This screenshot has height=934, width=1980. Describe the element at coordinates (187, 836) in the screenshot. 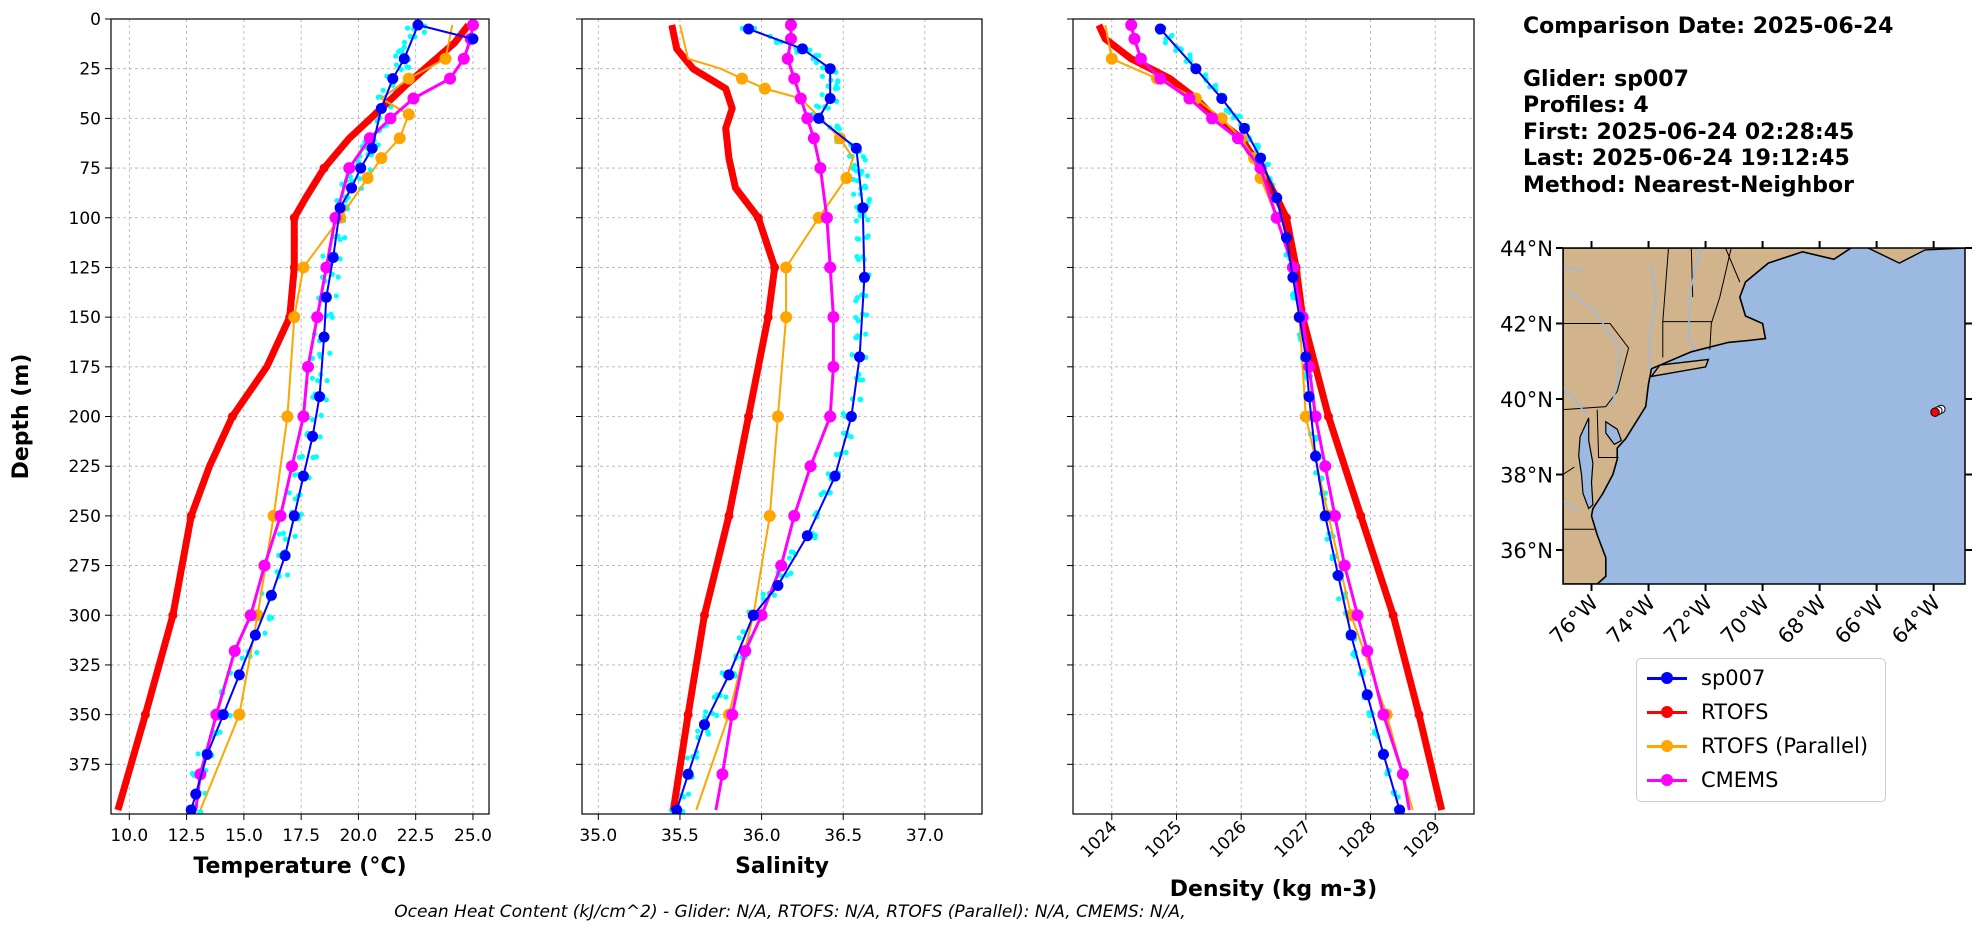

I see `x-tick-label: 12.5` at that location.